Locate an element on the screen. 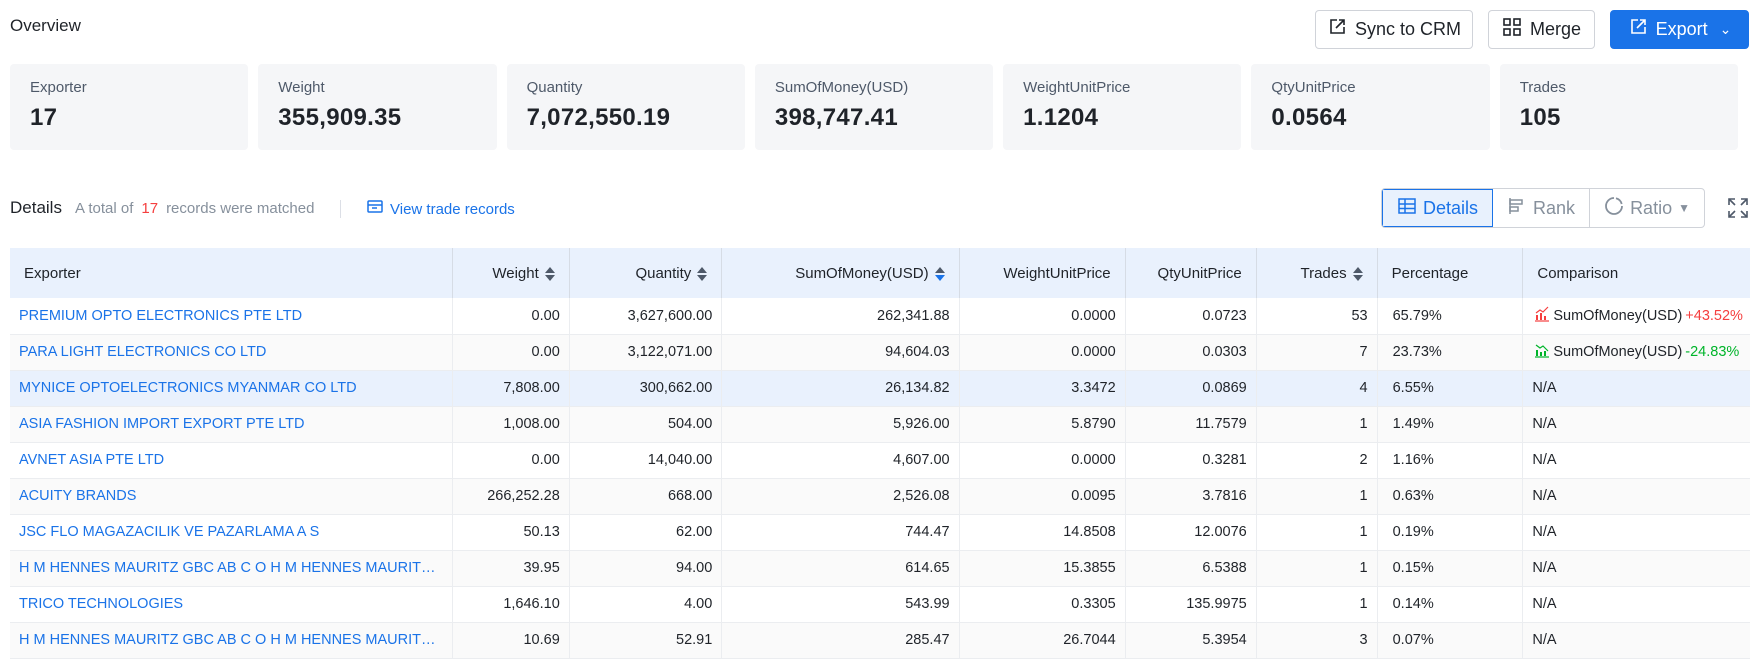  cell-sum-of-money: 543.99 is located at coordinates (840, 604).